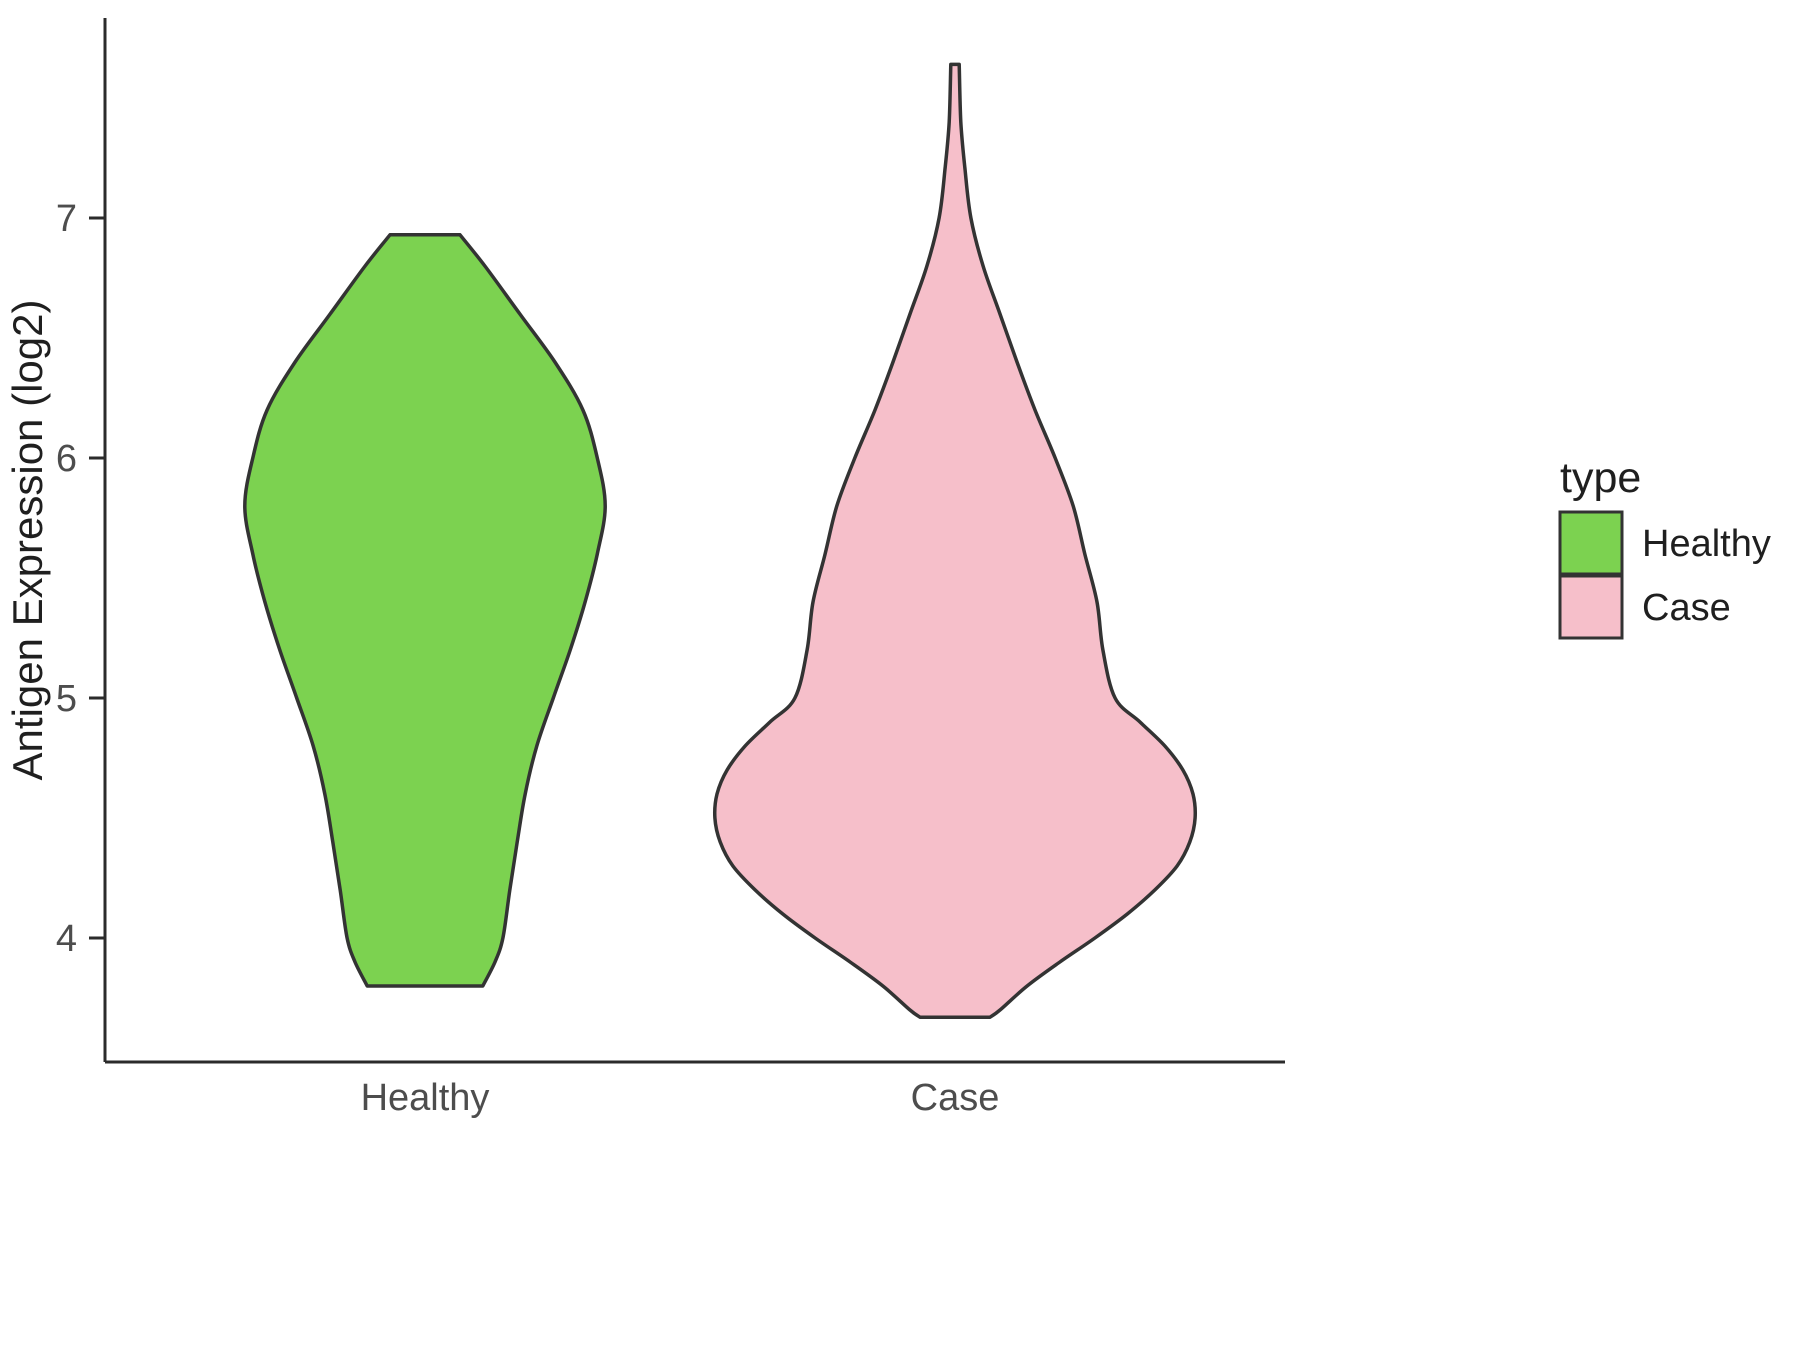 This screenshot has width=1800, height=1355. What do you see at coordinates (680, 1098) in the screenshot?
I see `x-axis-labels: Healthy Case` at bounding box center [680, 1098].